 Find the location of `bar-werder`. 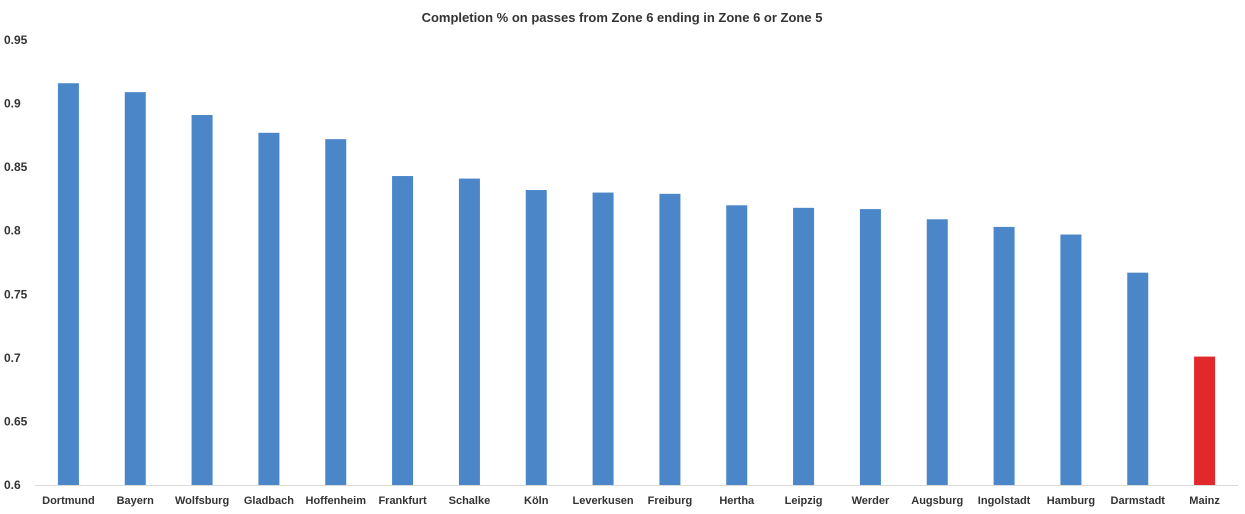

bar-werder is located at coordinates (870, 347).